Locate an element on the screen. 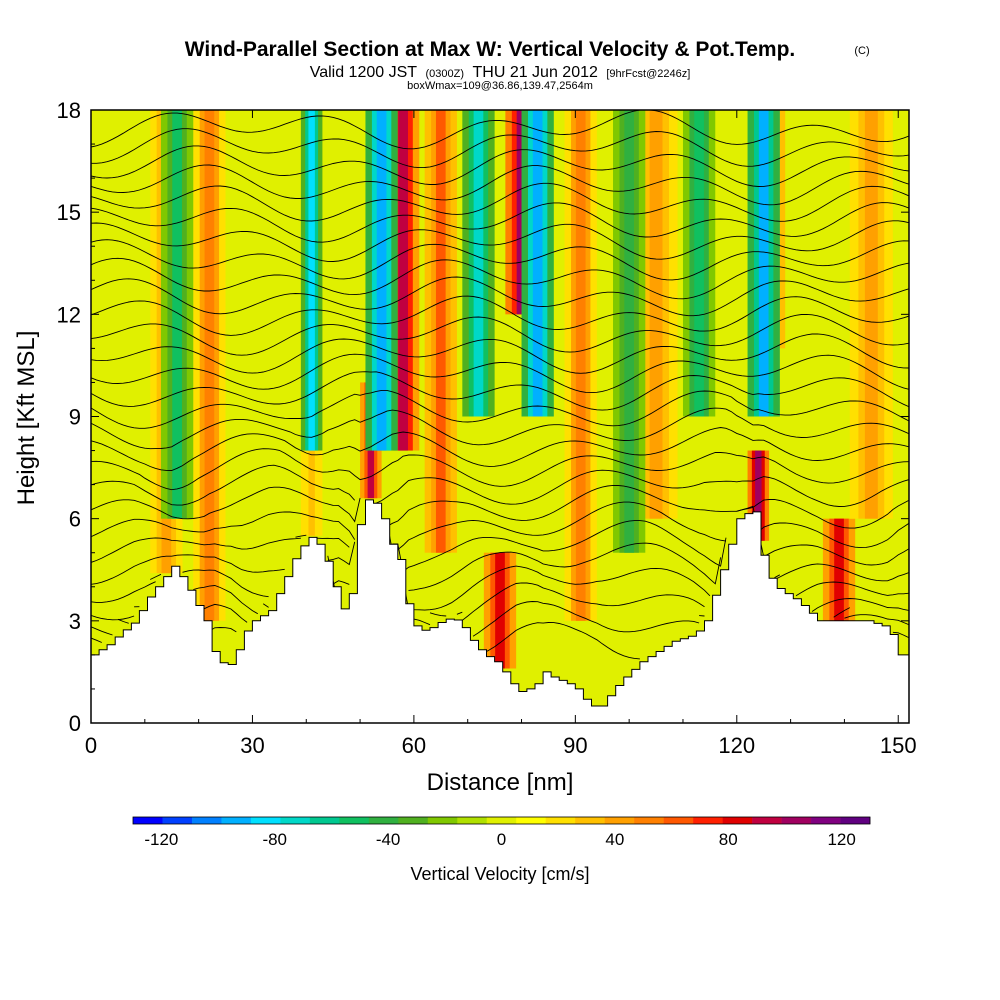 This screenshot has width=1000, height=1000. x-tick-label: 30 is located at coordinates (252, 745).